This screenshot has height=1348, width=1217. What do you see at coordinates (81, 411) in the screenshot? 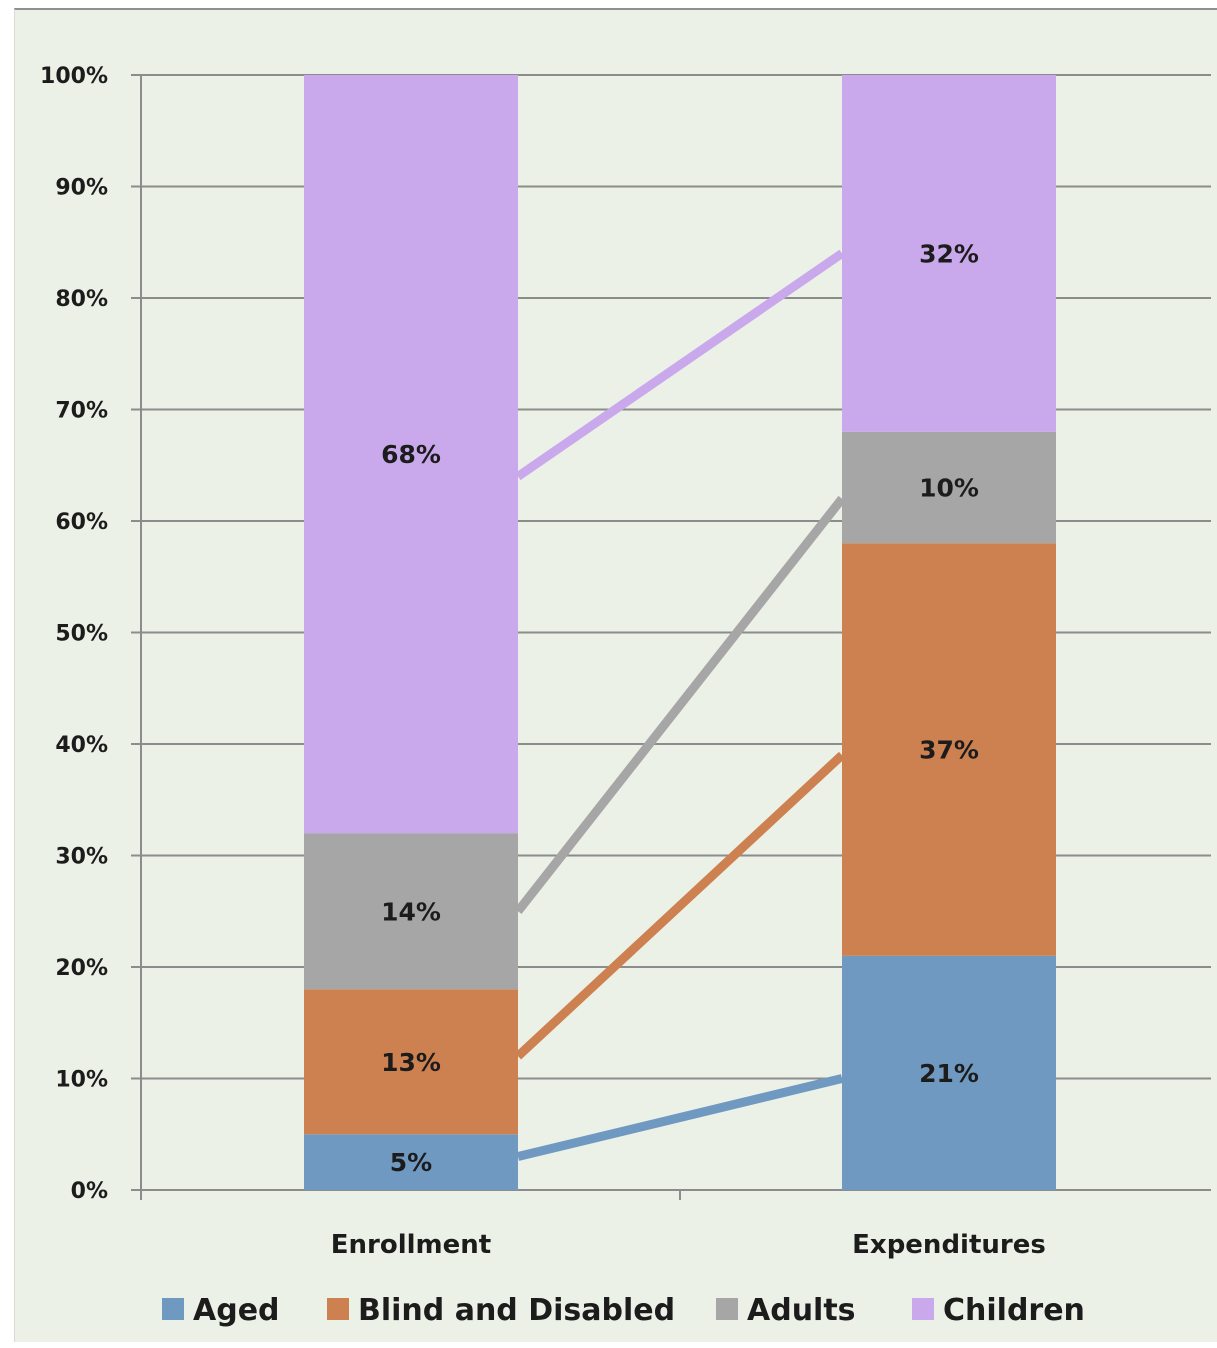
I see `y-tick-label: 70%` at bounding box center [81, 411].